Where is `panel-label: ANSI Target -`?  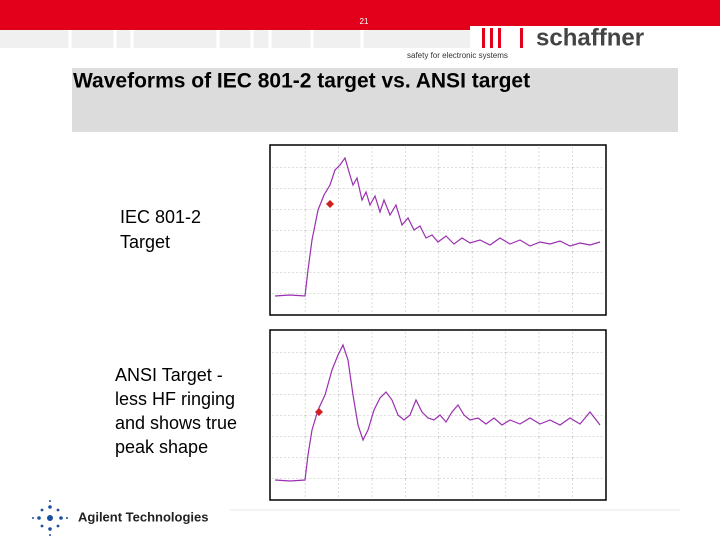 panel-label: ANSI Target - is located at coordinates (169, 375).